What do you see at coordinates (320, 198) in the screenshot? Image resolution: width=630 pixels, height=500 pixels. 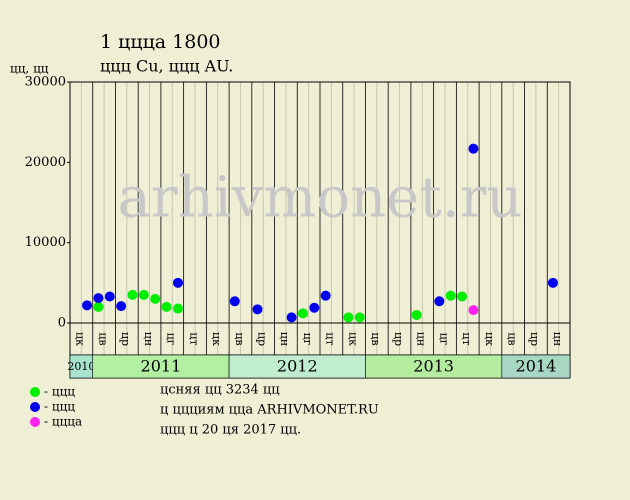 I see `watermark: arhivmonet.ru` at bounding box center [320, 198].